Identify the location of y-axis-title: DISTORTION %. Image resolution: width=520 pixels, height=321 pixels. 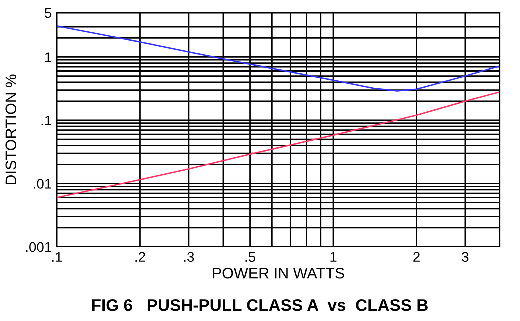
(11, 129).